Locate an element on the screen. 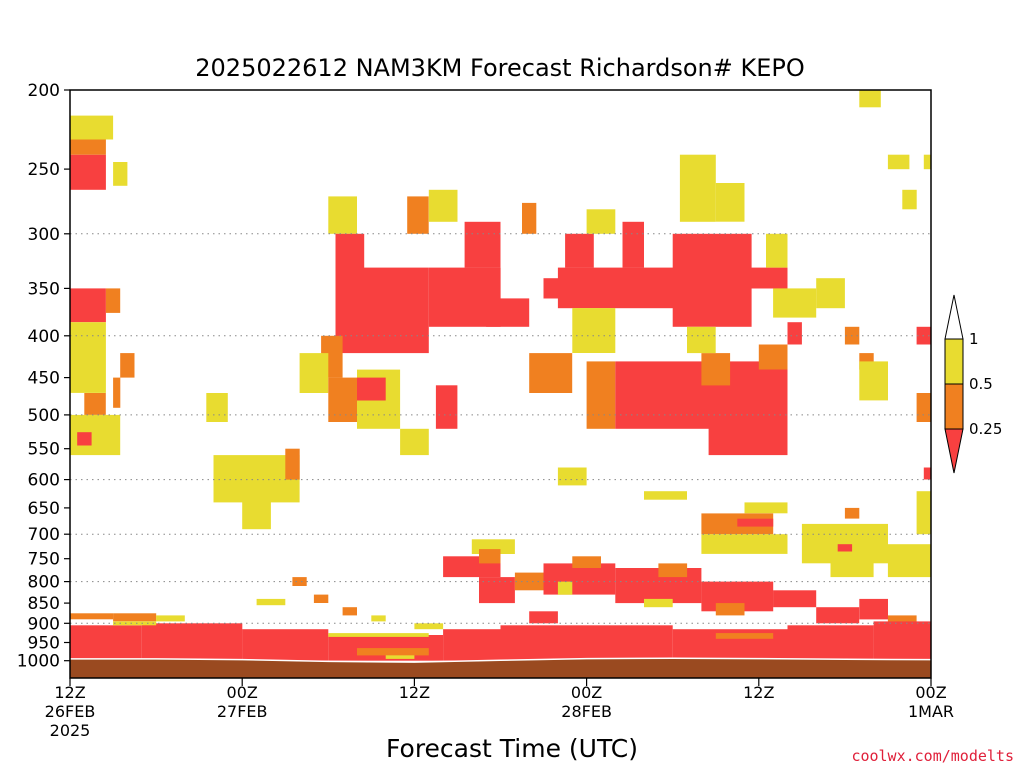 The width and height of the screenshot is (1024, 768). y-tick-label: 750 is located at coordinates (44, 560).